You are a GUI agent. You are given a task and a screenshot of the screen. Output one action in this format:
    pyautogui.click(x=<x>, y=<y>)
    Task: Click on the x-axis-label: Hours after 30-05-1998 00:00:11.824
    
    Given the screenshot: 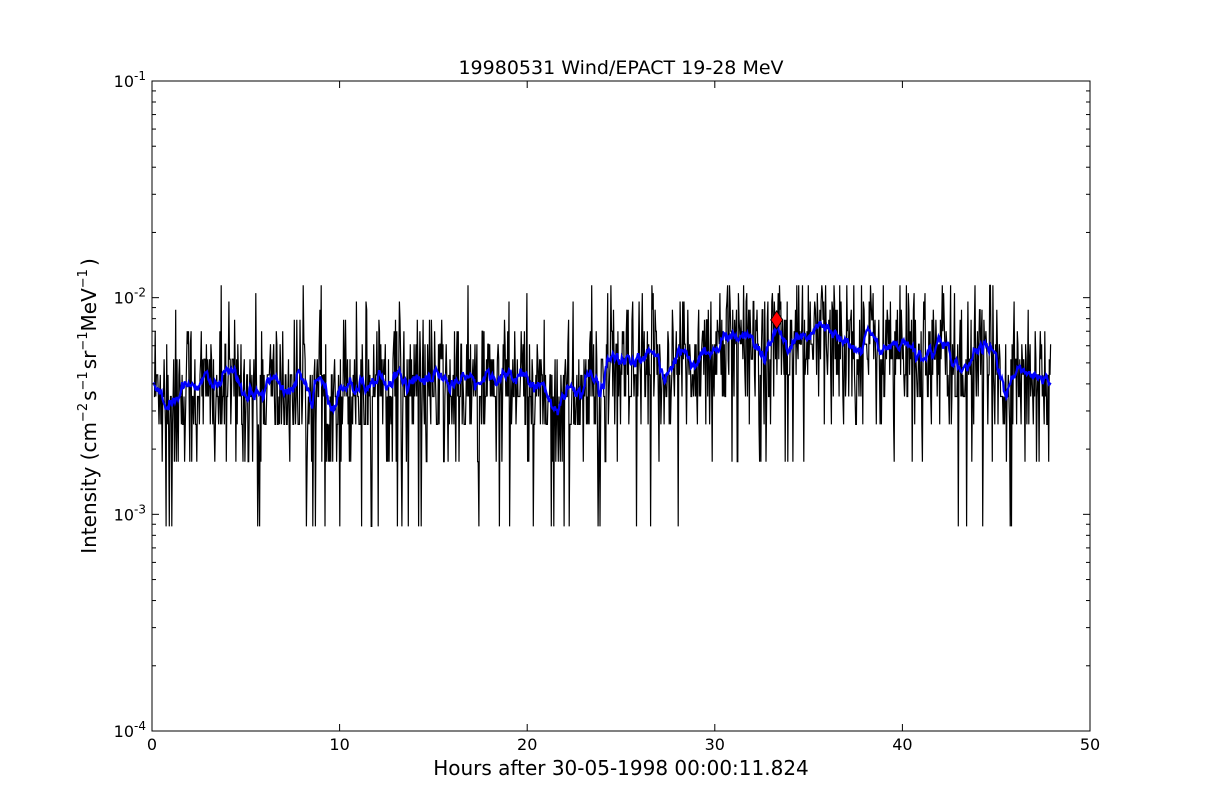 What is the action you would take?
    pyautogui.click(x=621, y=768)
    